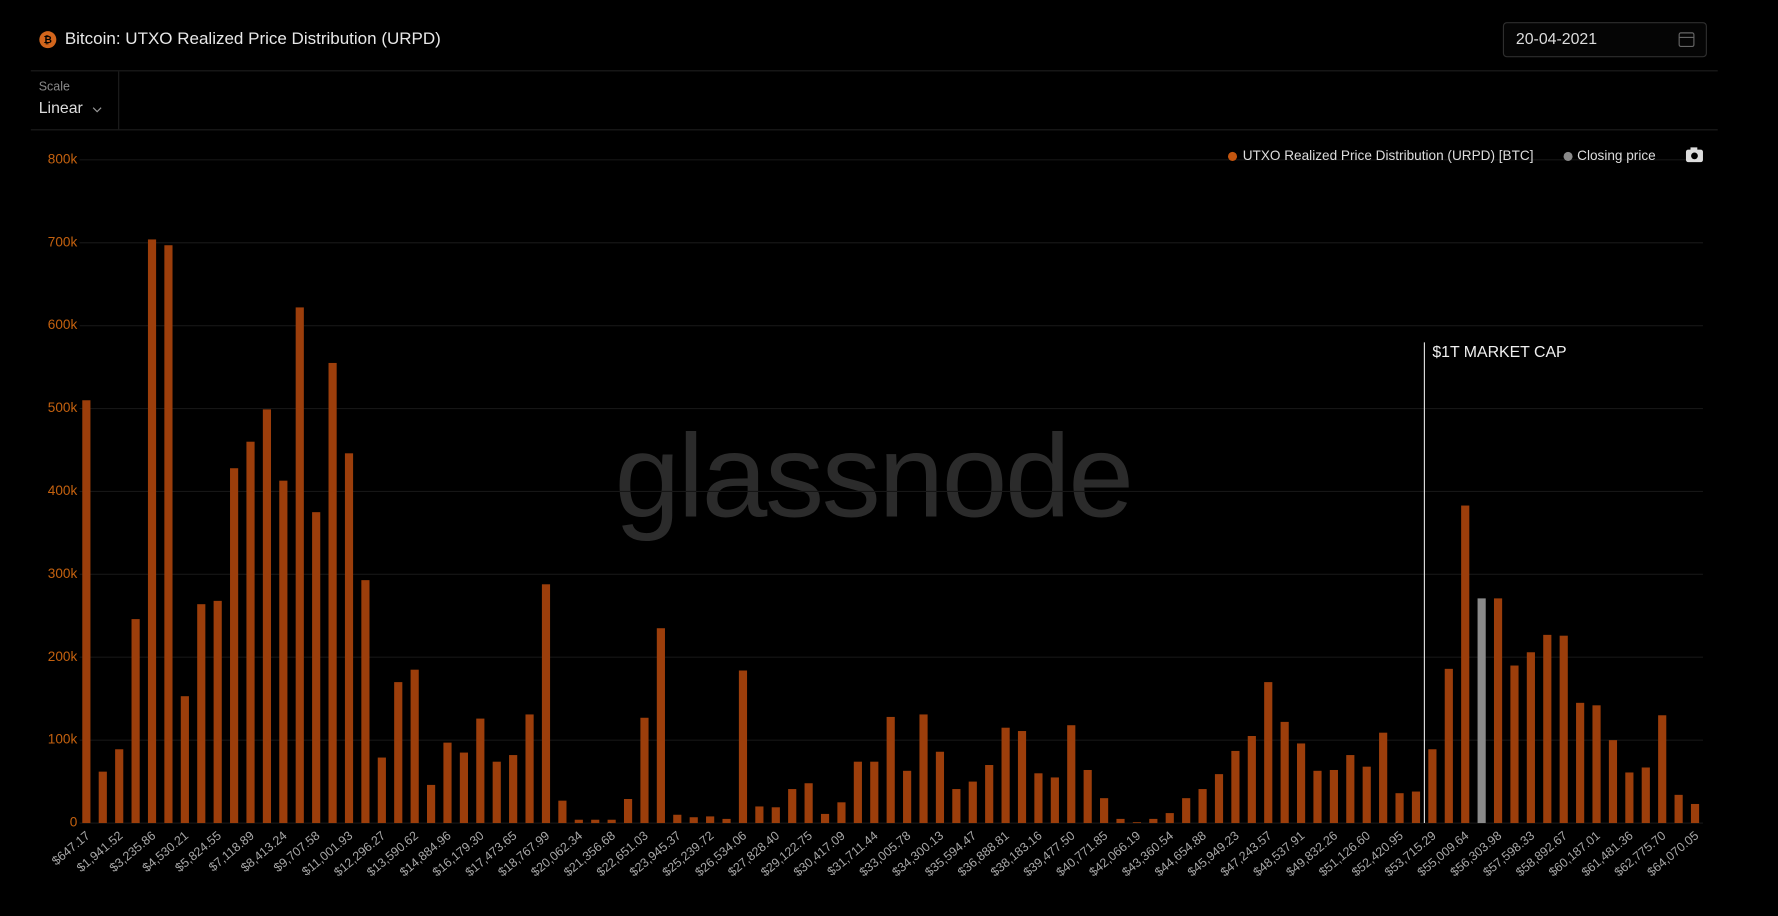  I want to click on y-tick-label: 100k, so click(63, 739).